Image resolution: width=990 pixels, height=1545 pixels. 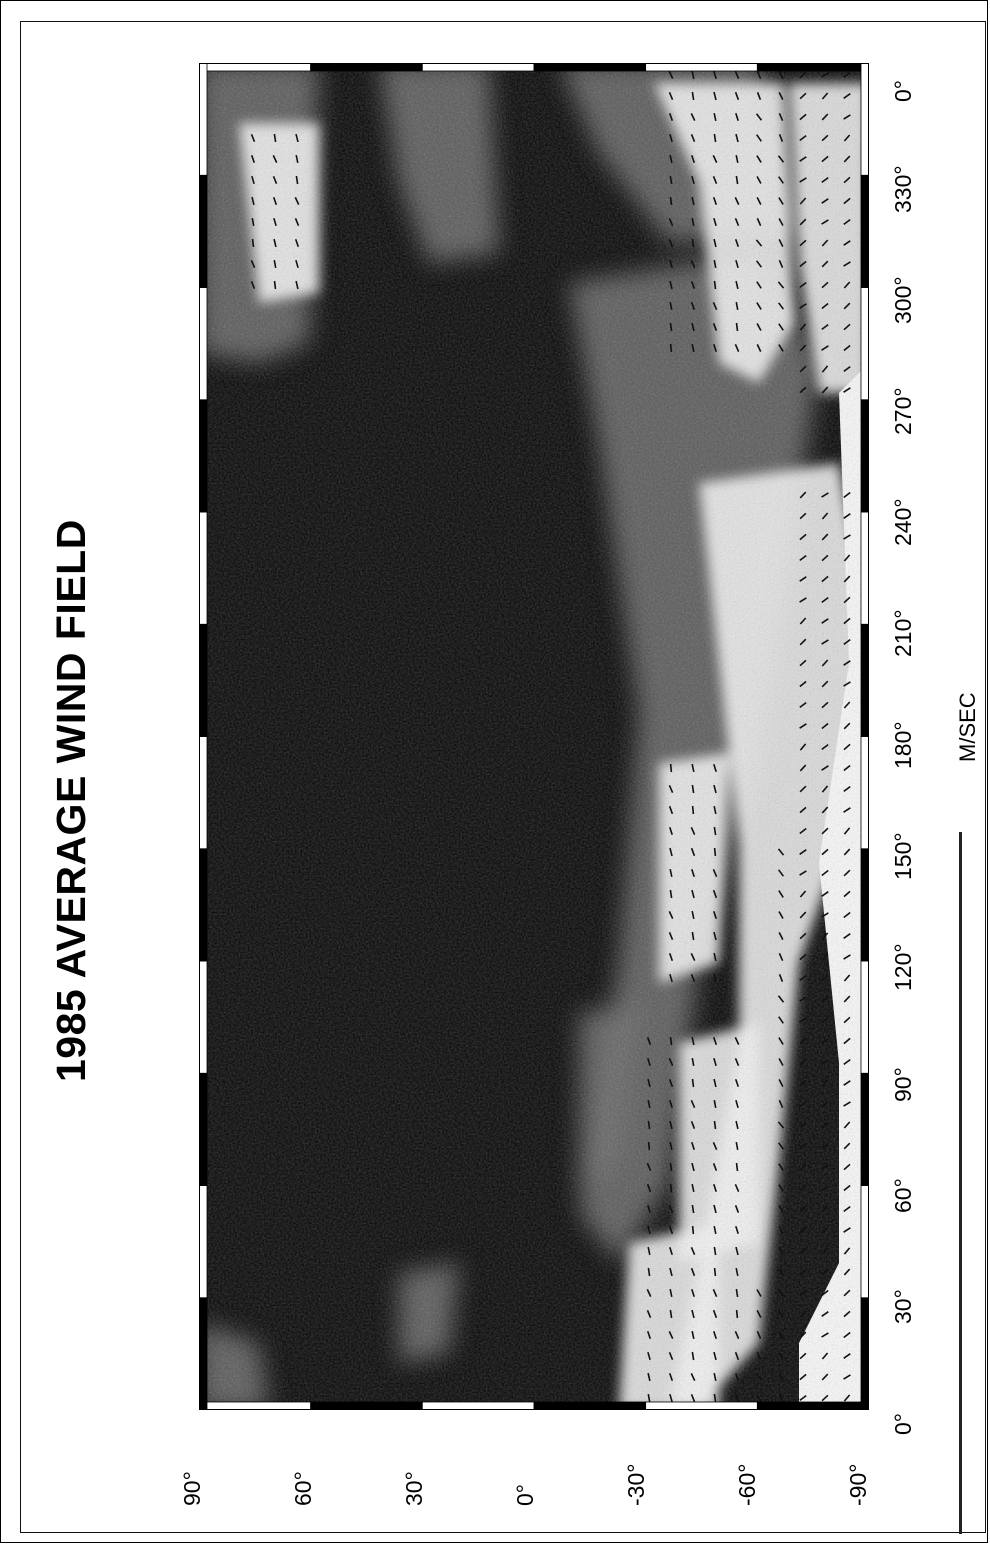 What do you see at coordinates (903, 633) in the screenshot?
I see `longitude-tick-label: 210°` at bounding box center [903, 633].